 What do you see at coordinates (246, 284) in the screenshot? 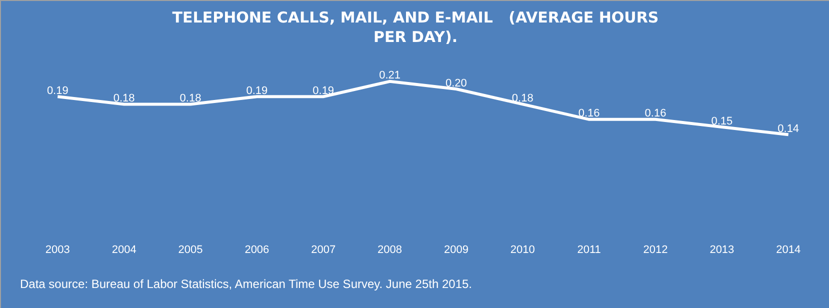
I see `source-note: Data source: Bureau of Labor Statistics, American Time Use Survey. June 25th 2015.` at bounding box center [246, 284].